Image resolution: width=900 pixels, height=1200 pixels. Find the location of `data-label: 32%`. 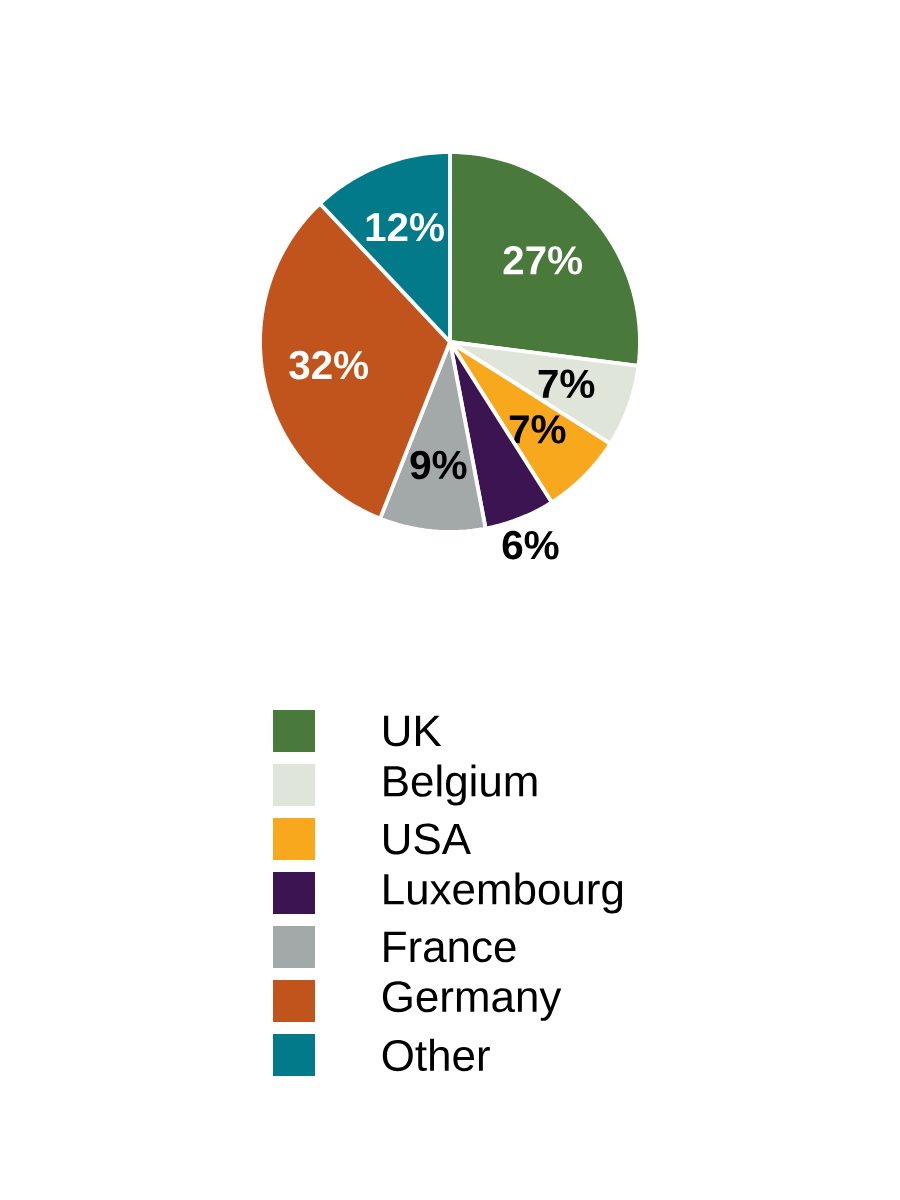

data-label: 32% is located at coordinates (329, 365).